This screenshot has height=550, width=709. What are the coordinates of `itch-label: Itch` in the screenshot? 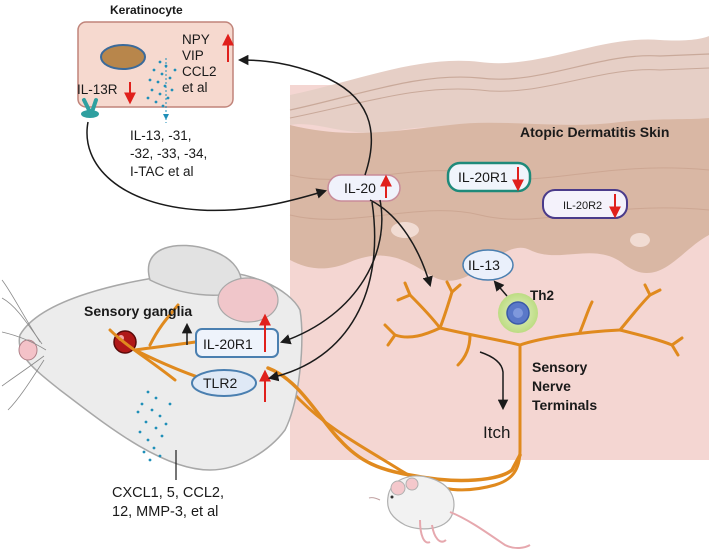 It's located at (496, 432).